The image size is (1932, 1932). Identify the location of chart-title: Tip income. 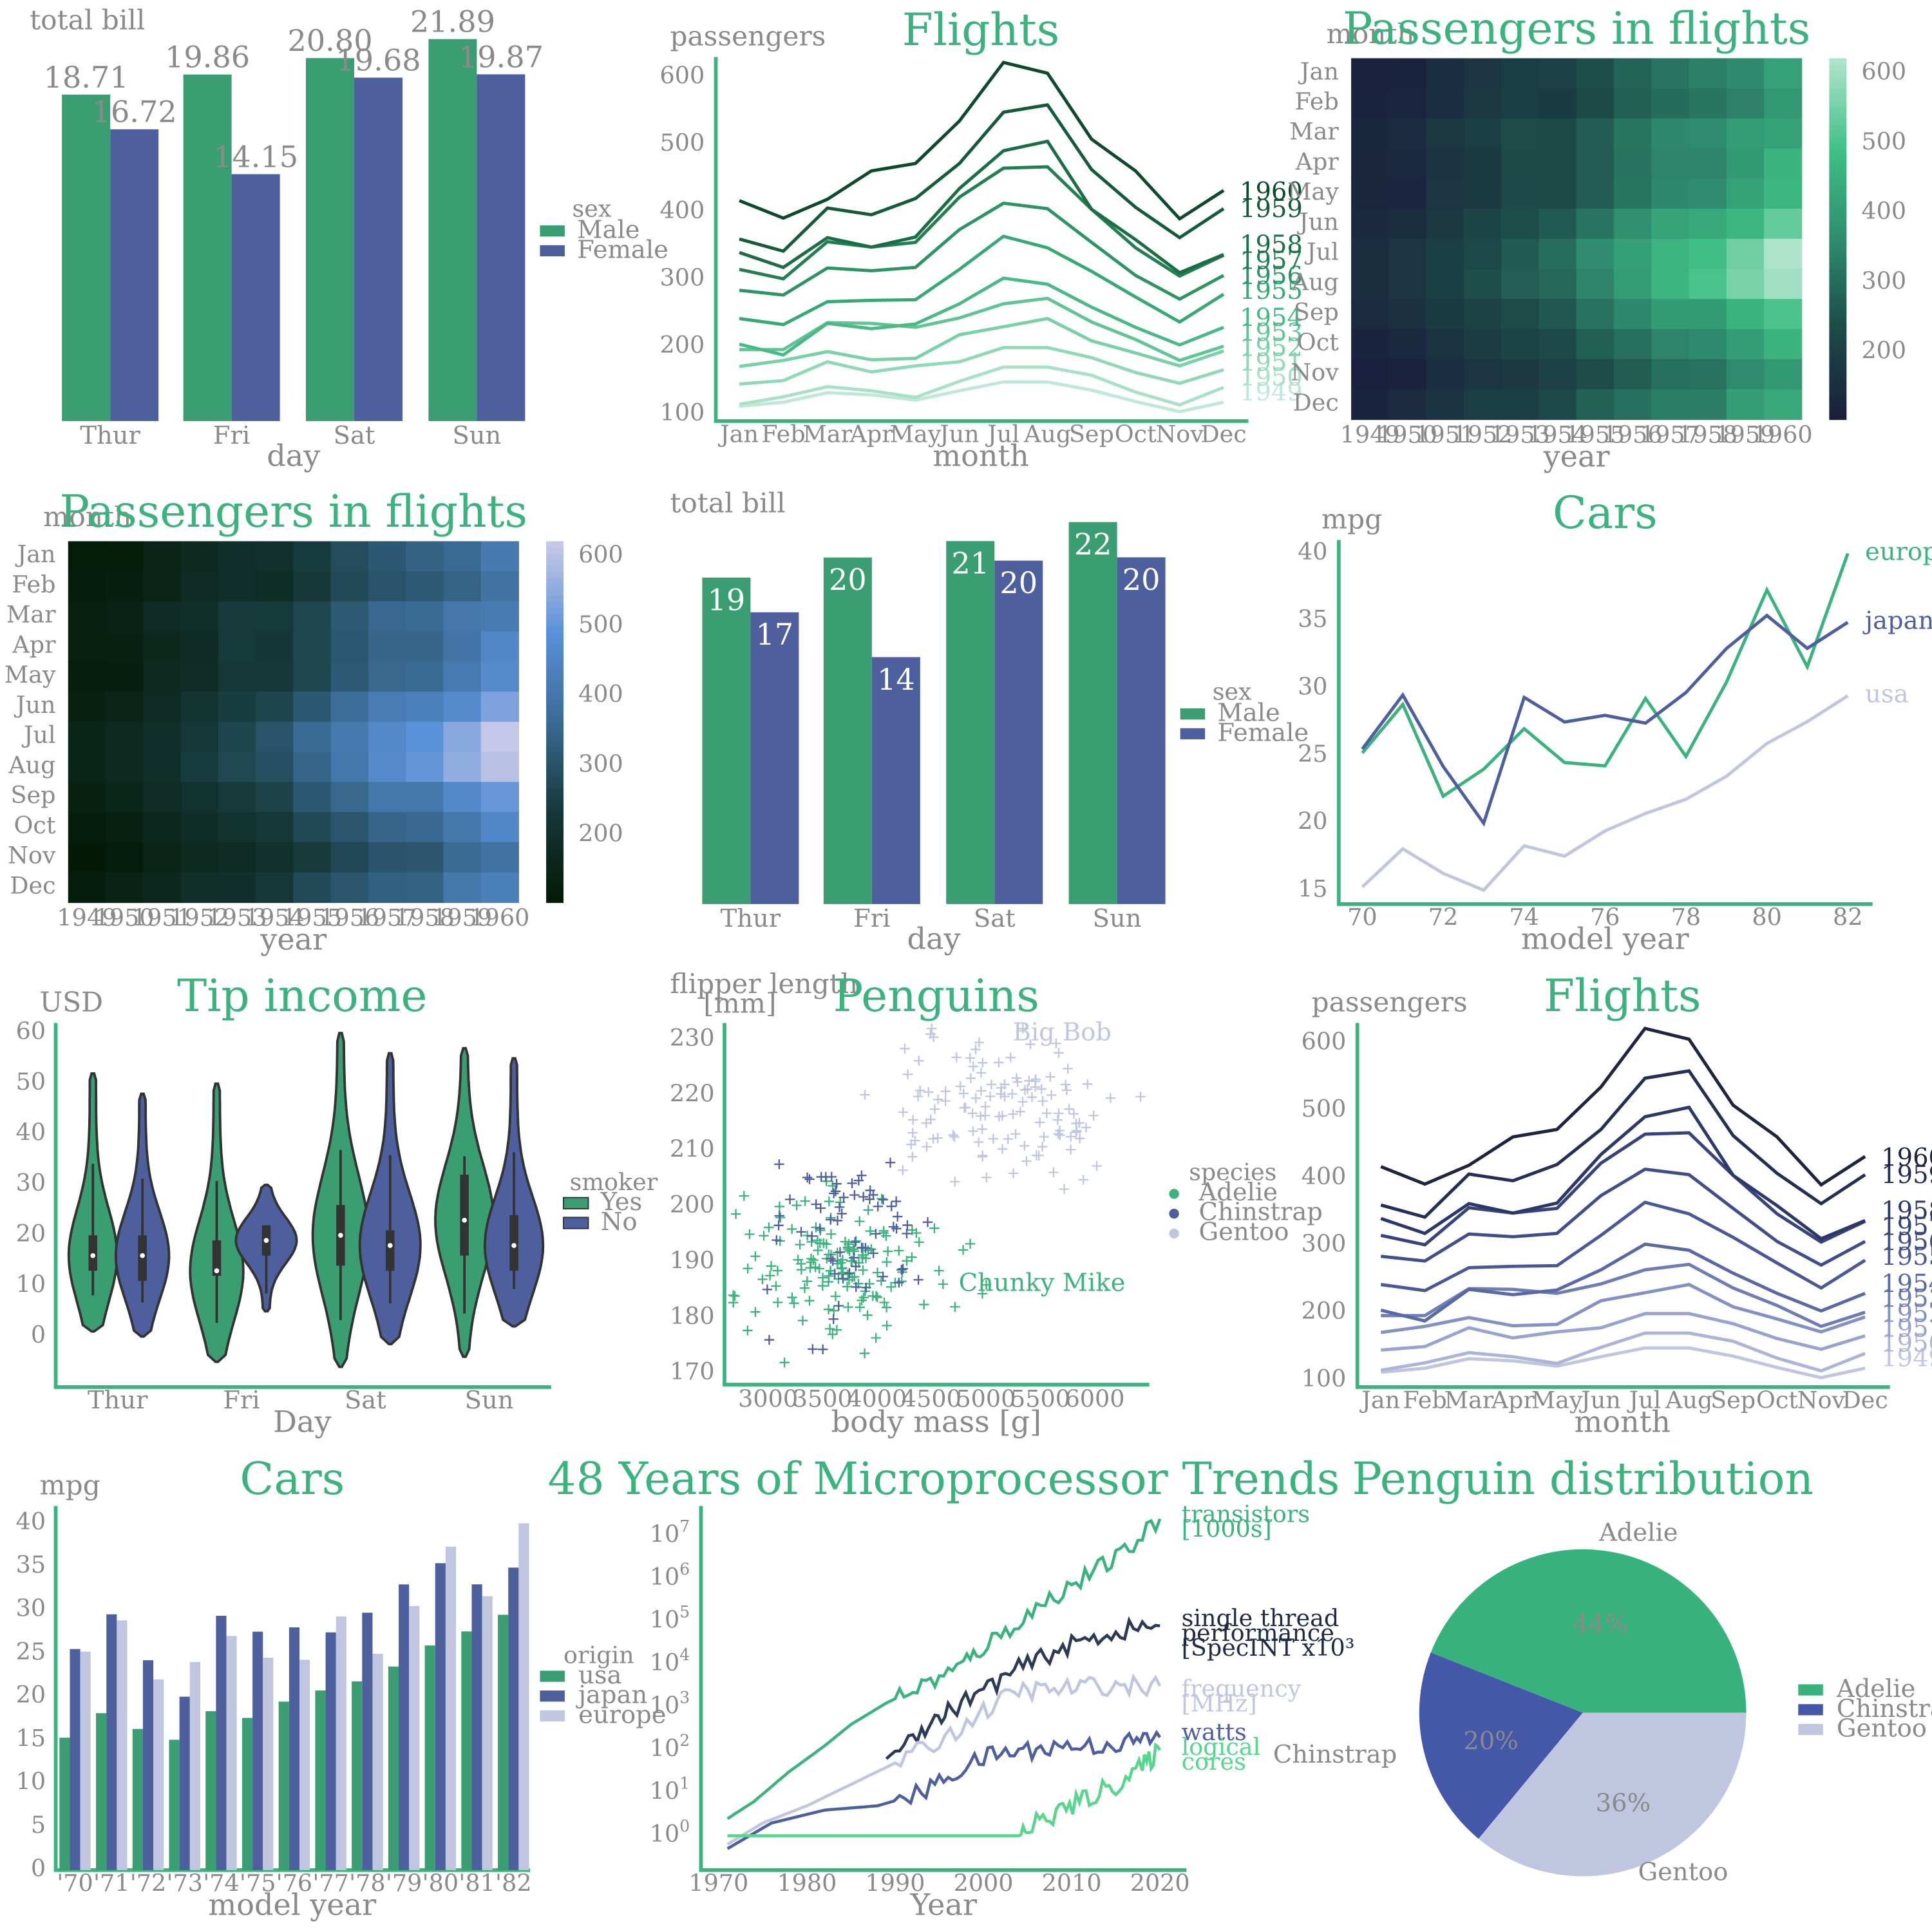
(302, 997).